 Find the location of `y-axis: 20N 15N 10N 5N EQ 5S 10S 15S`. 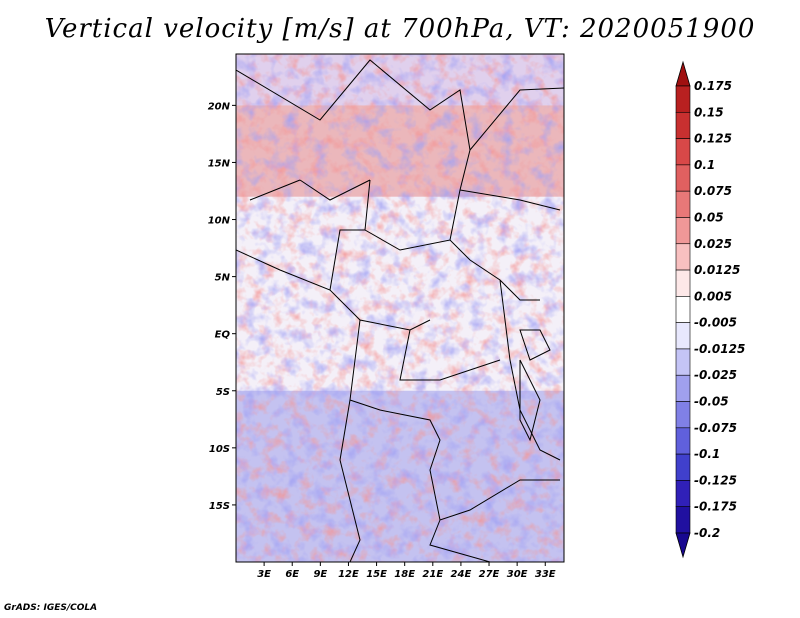

y-axis: 20N 15N 10N 5N EQ 5S 10S 15S is located at coordinates (222, 306).